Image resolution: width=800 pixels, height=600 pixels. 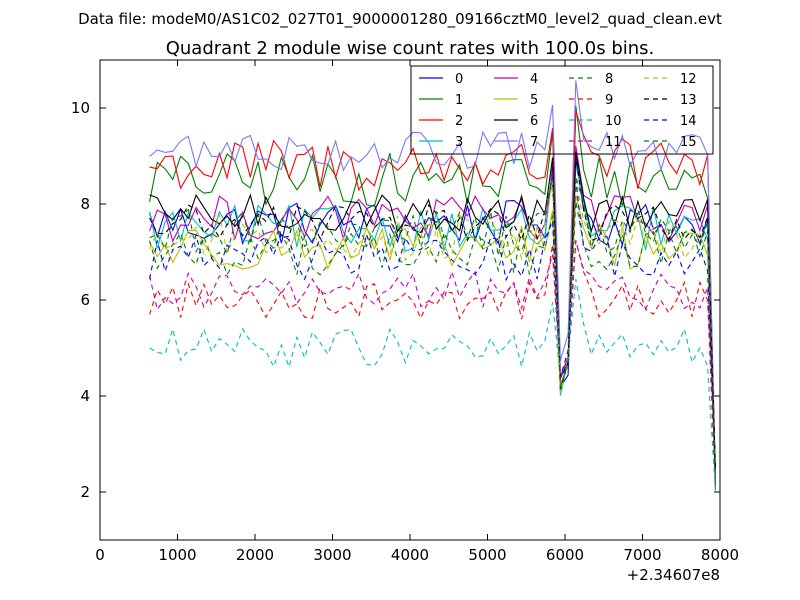 I want to click on x-tick-label: 1000, so click(x=177, y=555).